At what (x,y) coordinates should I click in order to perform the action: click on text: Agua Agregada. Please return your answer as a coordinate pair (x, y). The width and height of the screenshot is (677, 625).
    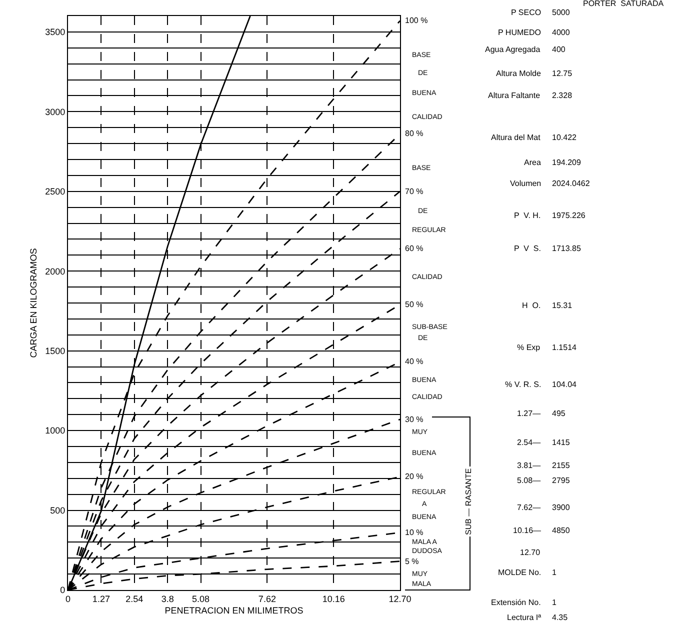
    Looking at the image, I should click on (513, 49).